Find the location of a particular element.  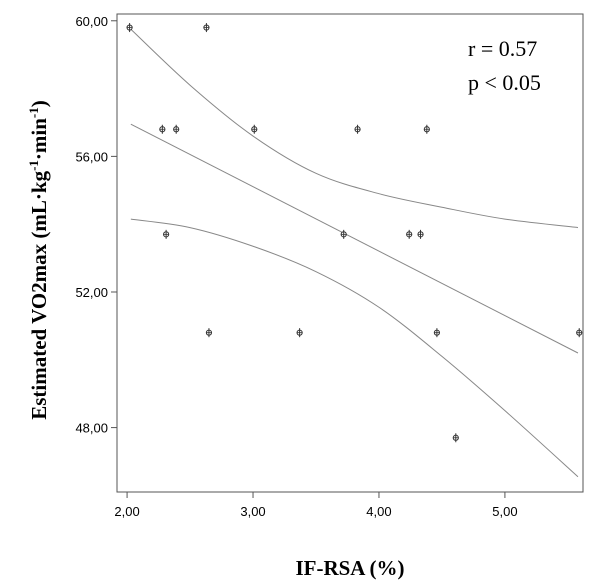

y-title-part-3: ) is located at coordinates (39, 103).